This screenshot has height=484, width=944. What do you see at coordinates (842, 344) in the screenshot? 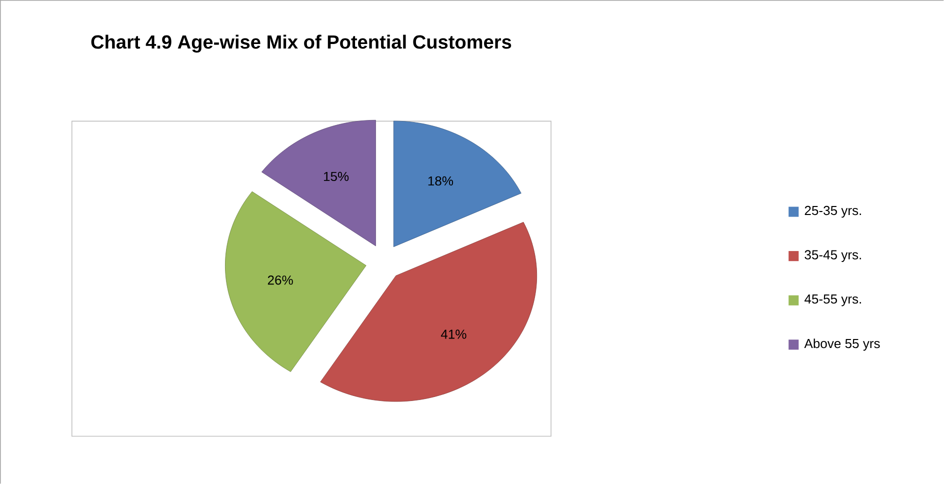
I see `legend-label: Above 55 yrs` at bounding box center [842, 344].